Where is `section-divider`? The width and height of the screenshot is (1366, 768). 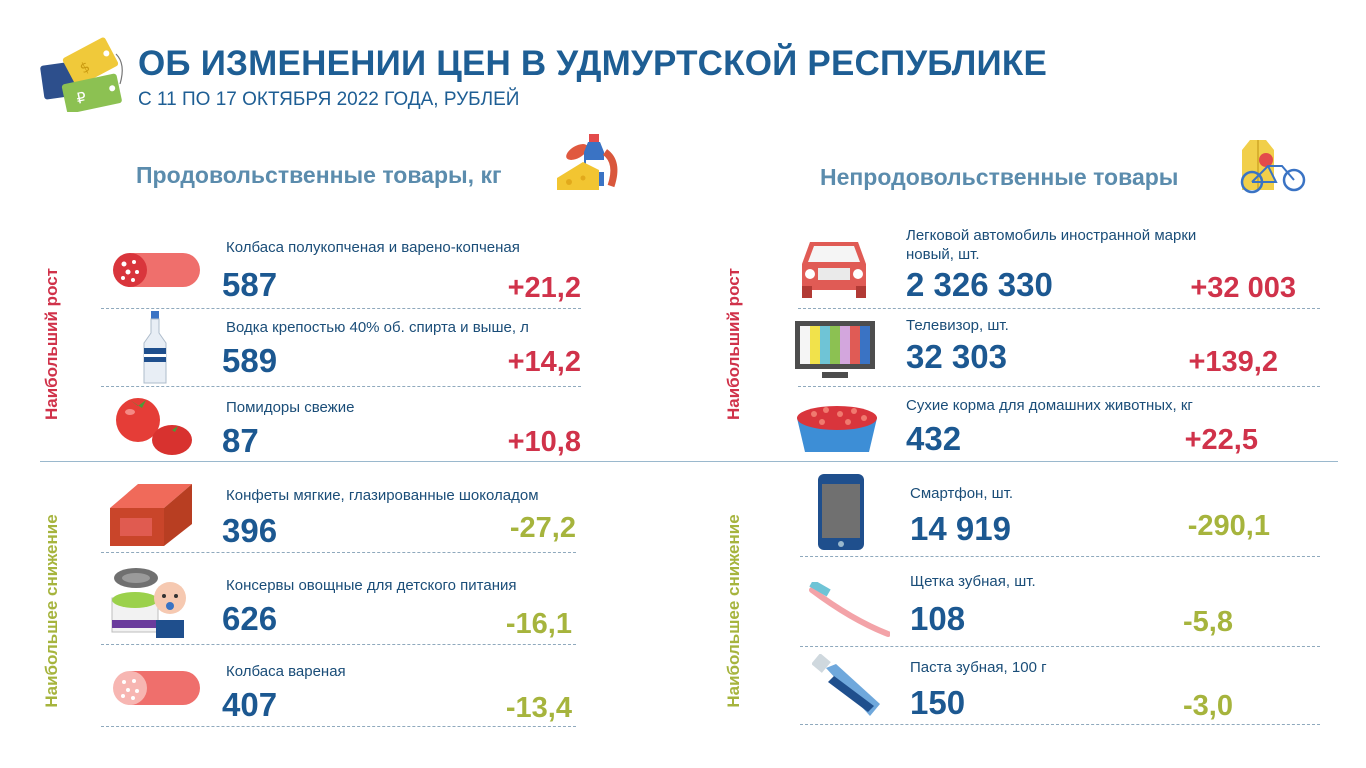
section-divider is located at coordinates (689, 461).